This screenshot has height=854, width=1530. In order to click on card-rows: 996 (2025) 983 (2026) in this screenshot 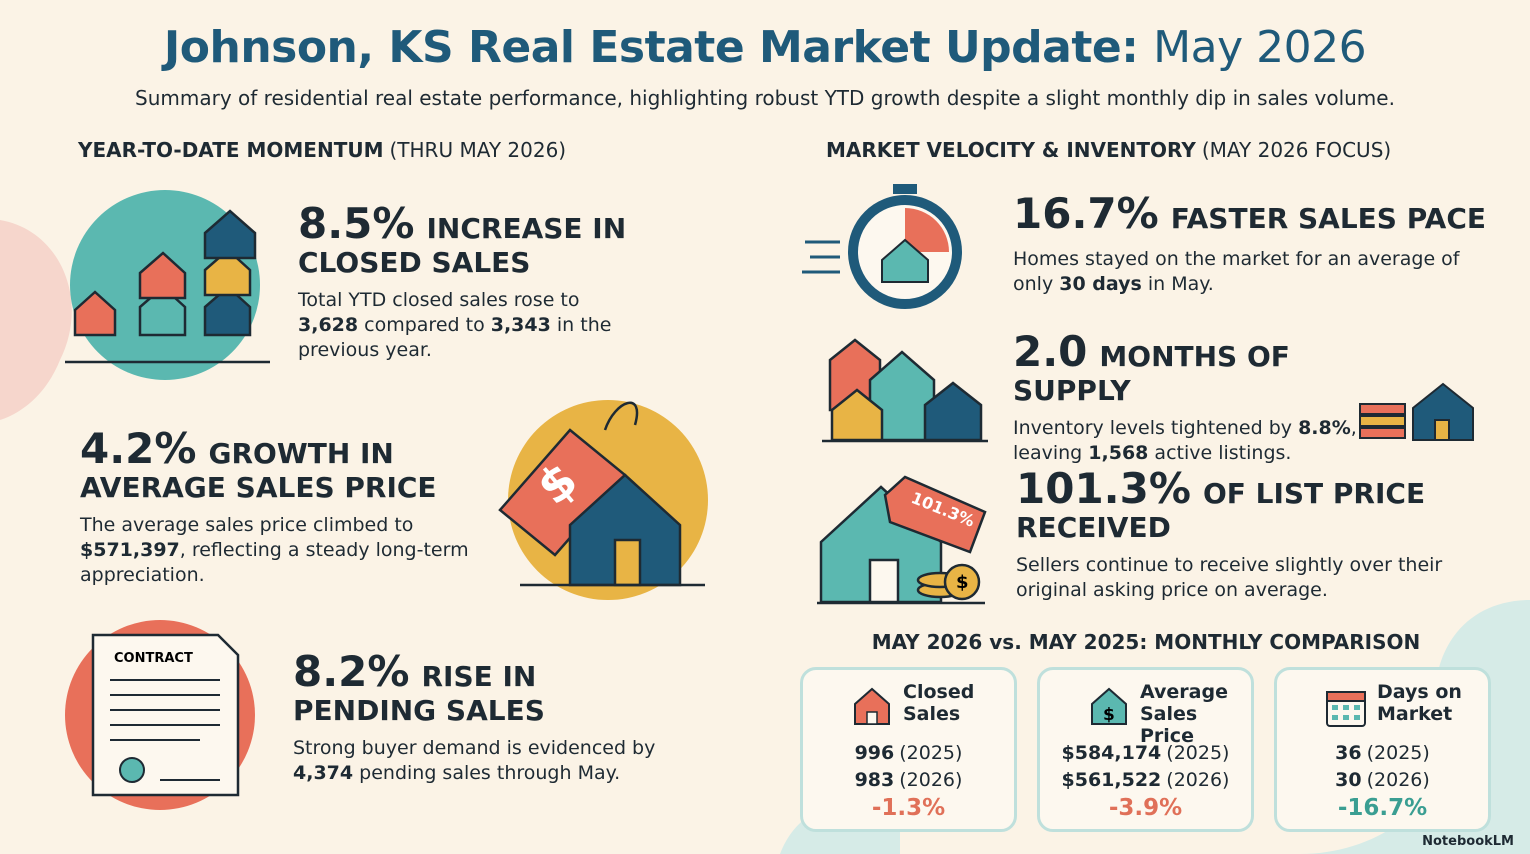, I will do `click(908, 766)`.